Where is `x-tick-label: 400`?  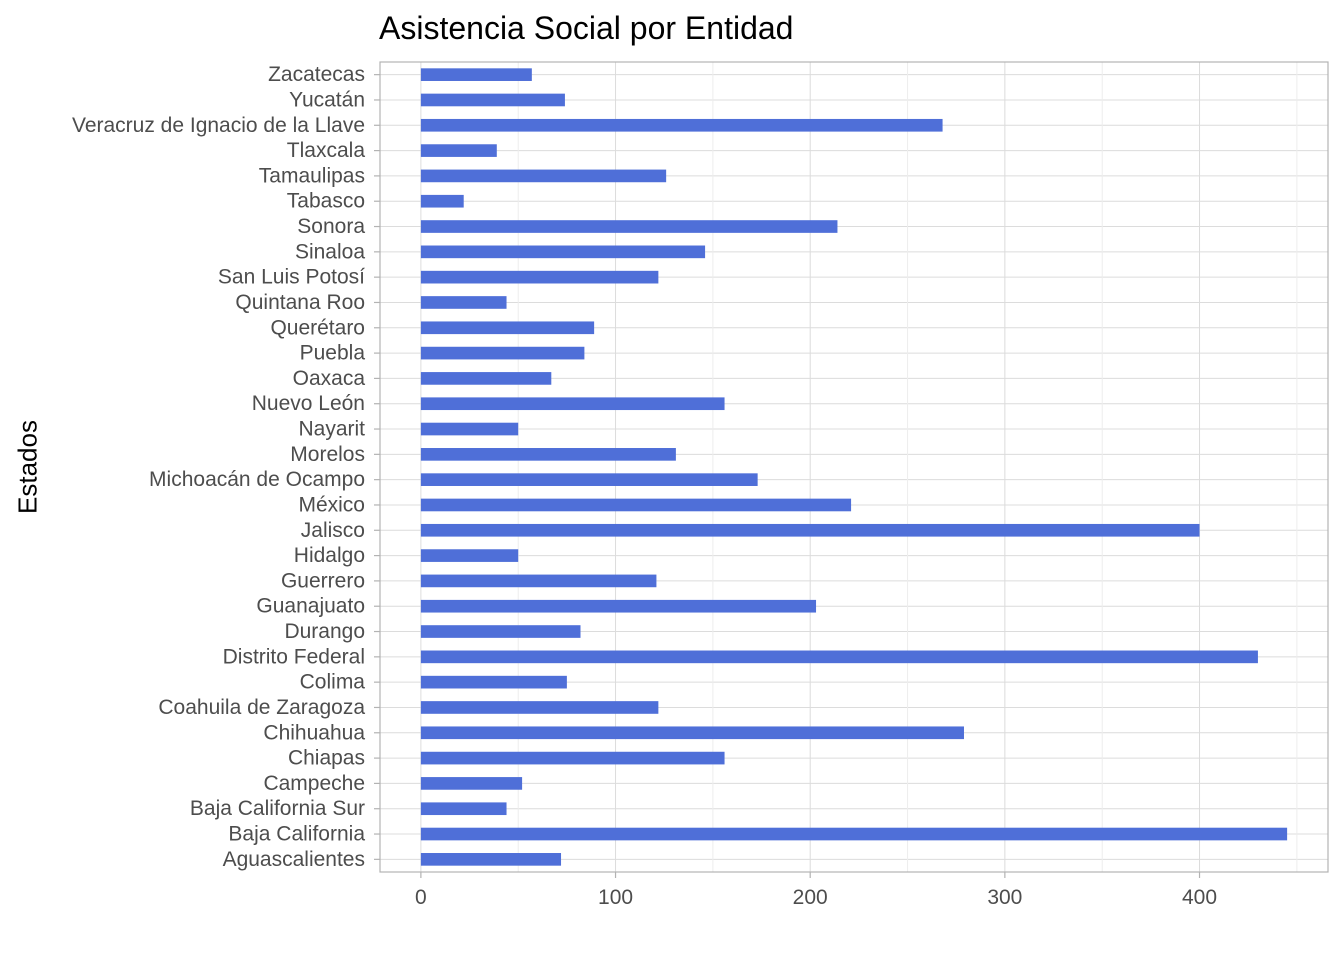 x-tick-label: 400 is located at coordinates (1199, 897).